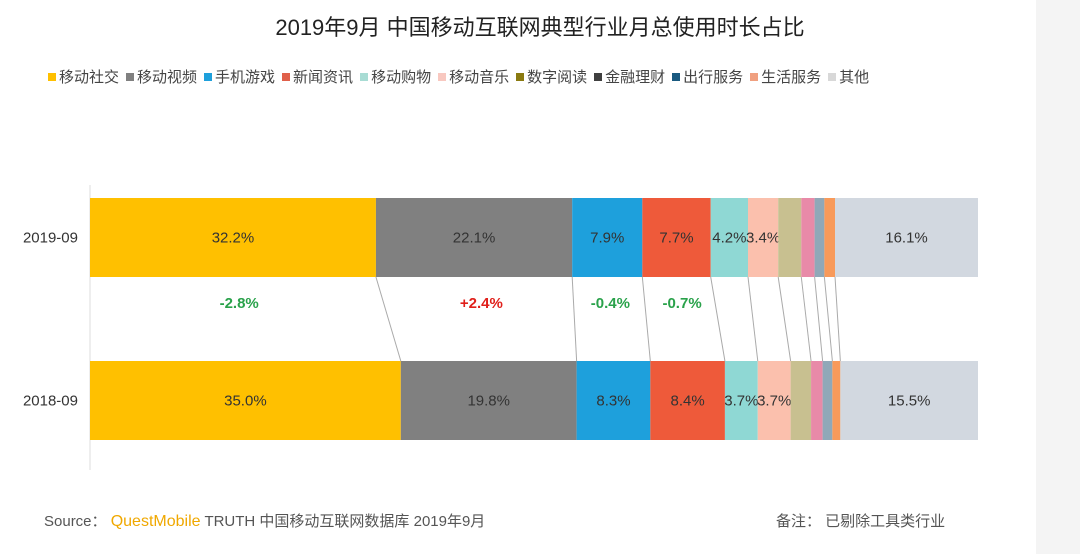 This screenshot has height=554, width=1080. I want to click on data-label: 15.5%, so click(909, 401).